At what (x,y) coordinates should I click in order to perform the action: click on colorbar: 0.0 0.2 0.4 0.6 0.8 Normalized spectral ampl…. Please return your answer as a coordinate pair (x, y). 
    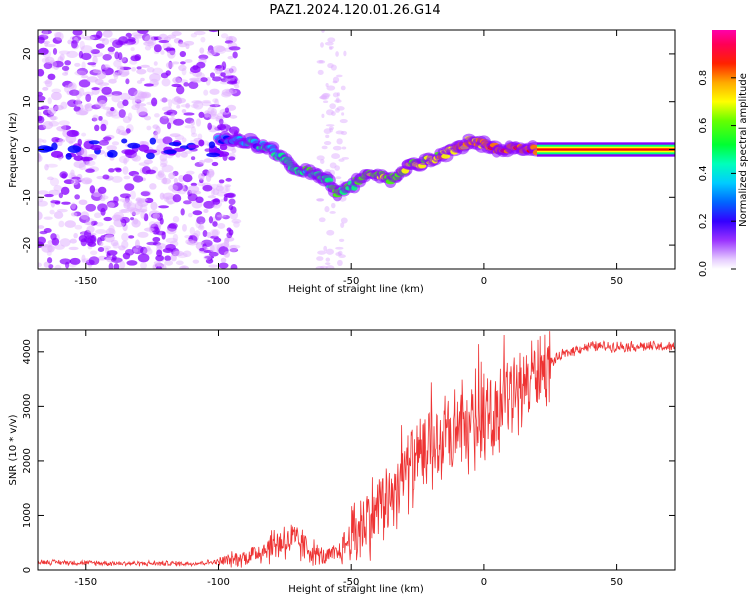
    Looking at the image, I should click on (723, 153).